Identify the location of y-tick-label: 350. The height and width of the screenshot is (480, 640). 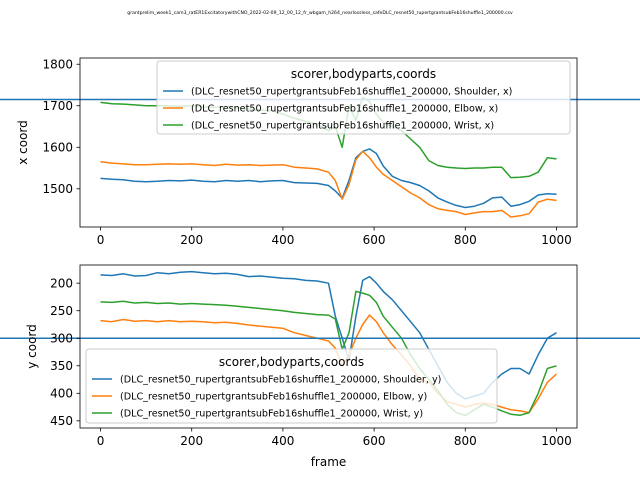
(61, 366).